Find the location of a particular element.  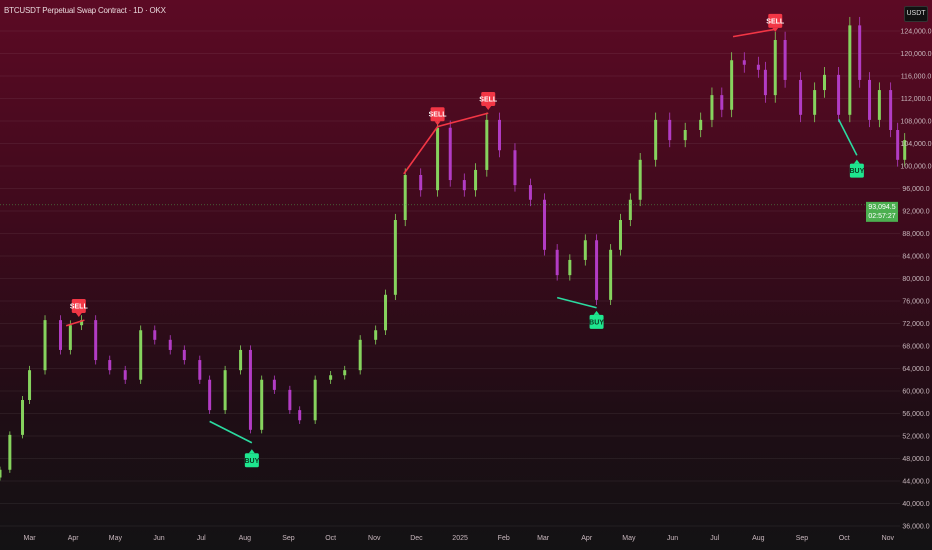

price-tick-label: 92,000.0 is located at coordinates (915, 212).